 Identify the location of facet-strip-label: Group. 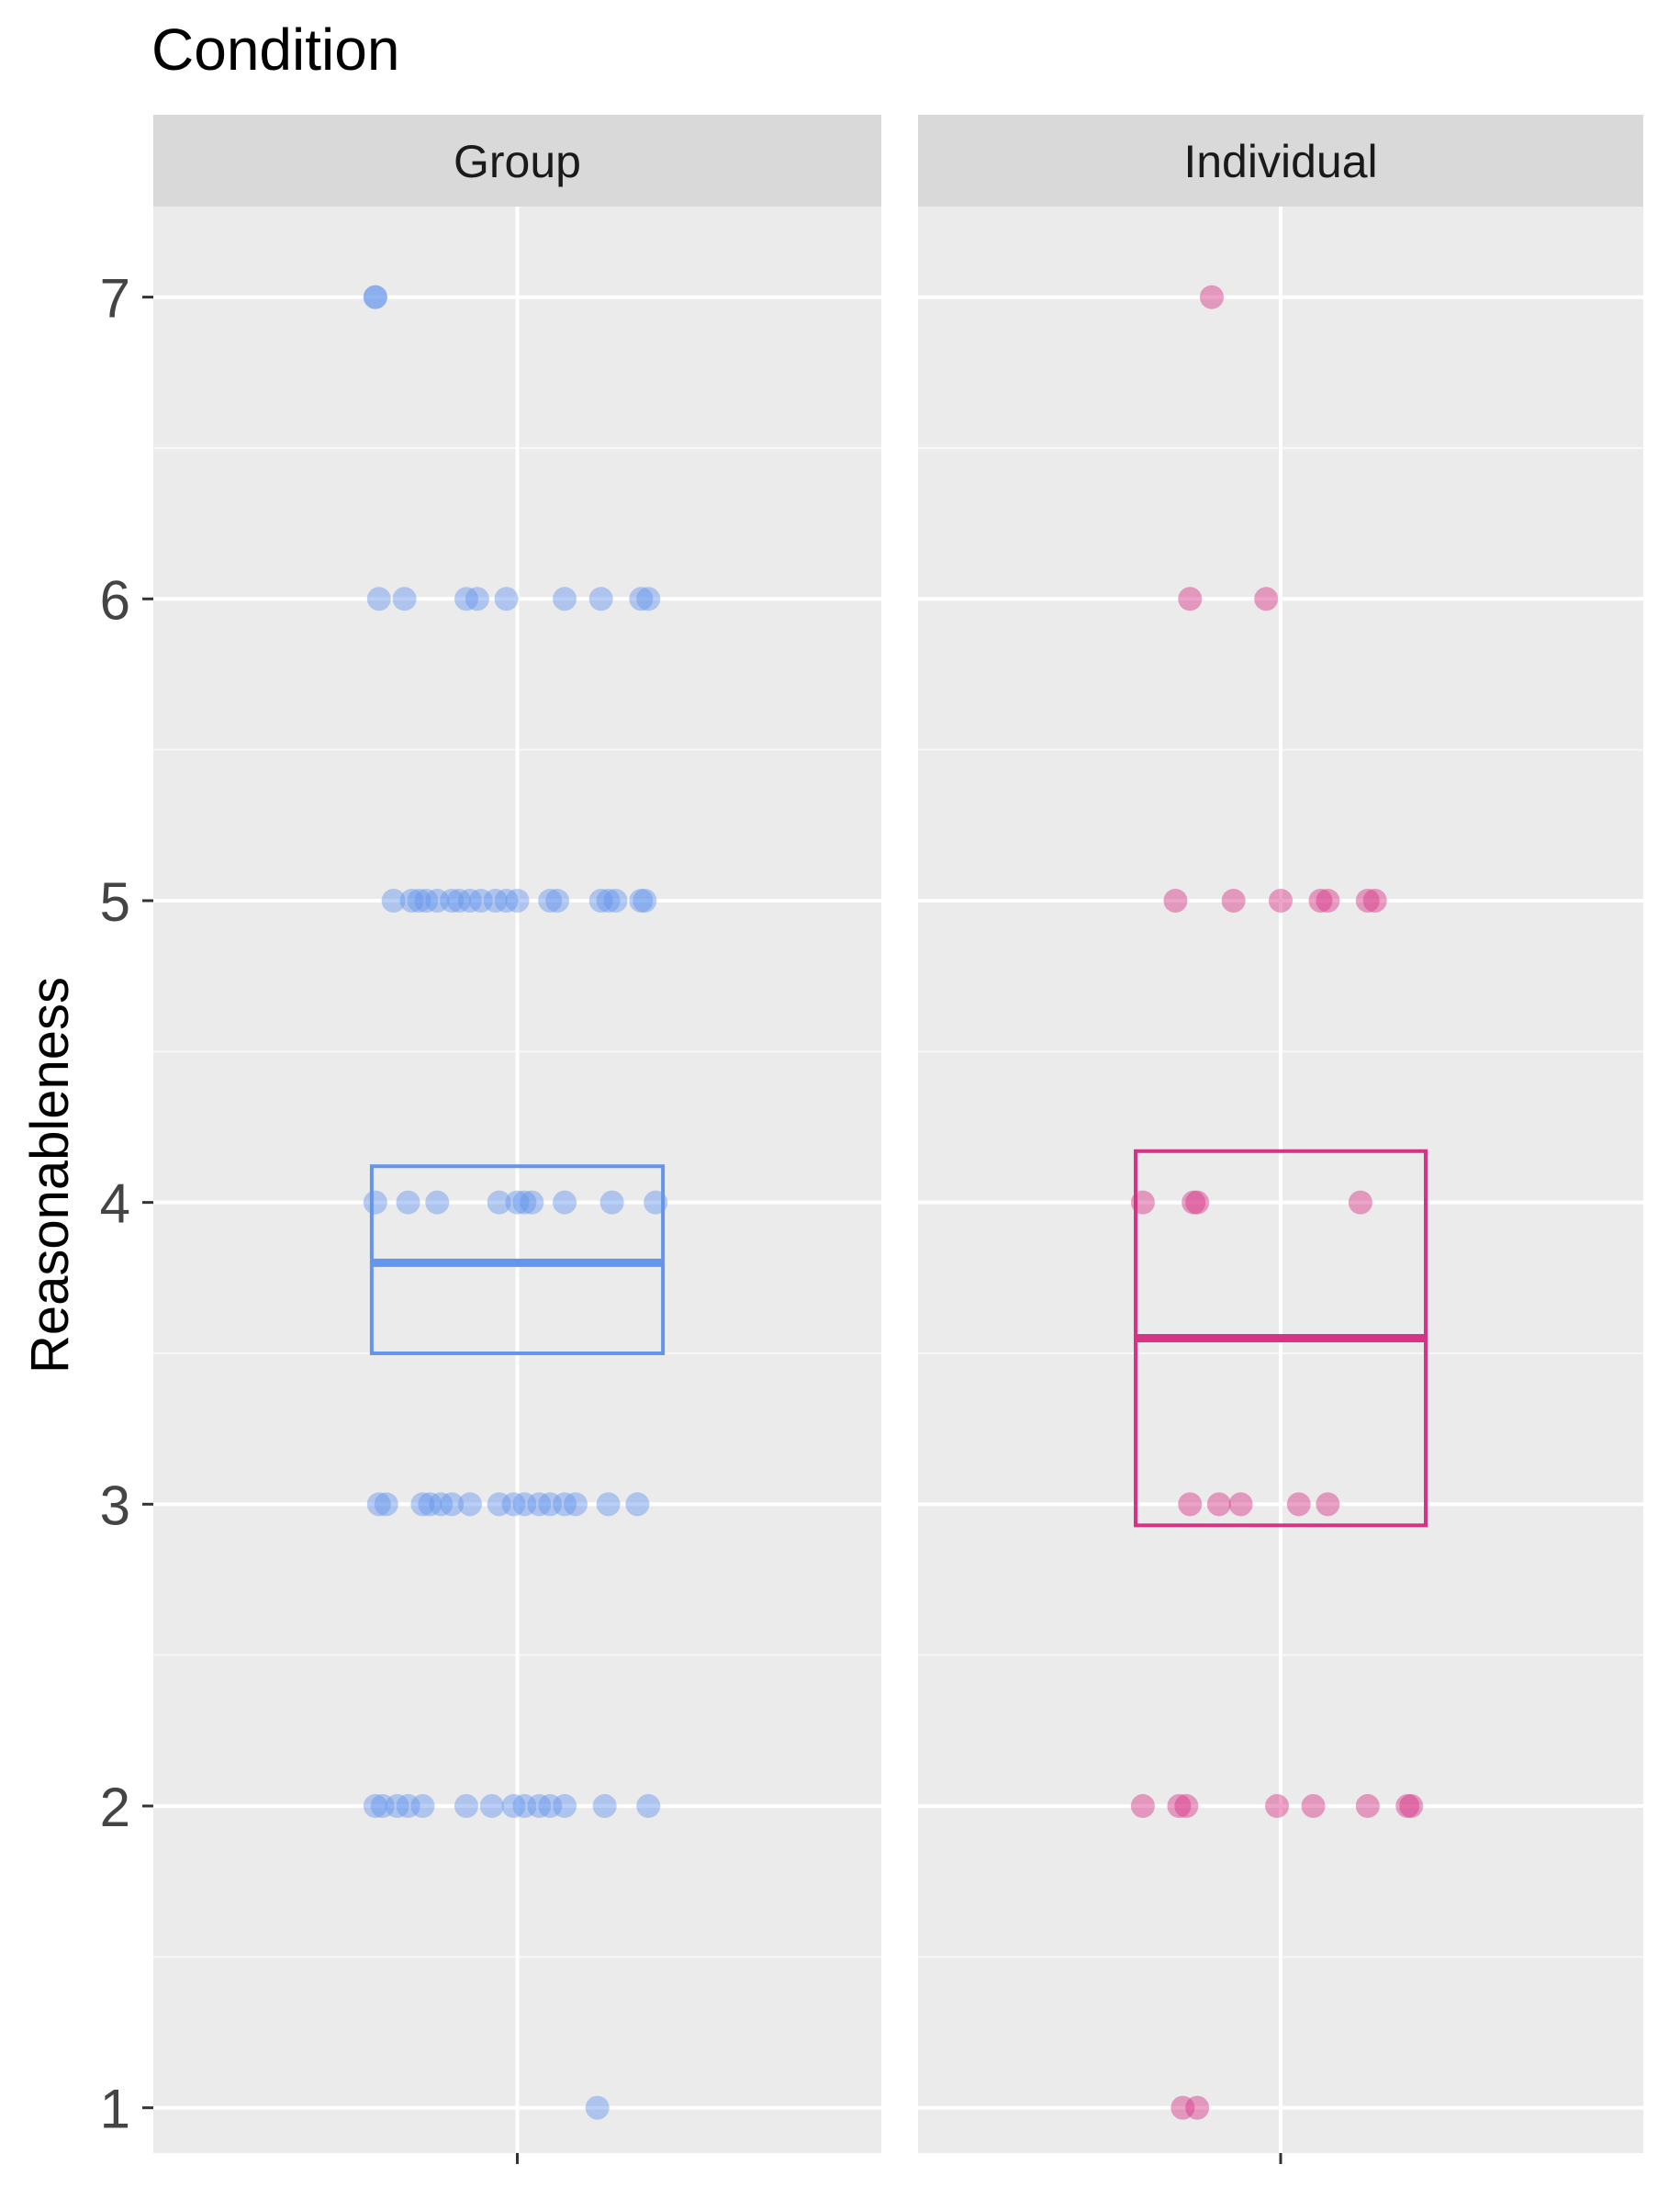
(517, 162).